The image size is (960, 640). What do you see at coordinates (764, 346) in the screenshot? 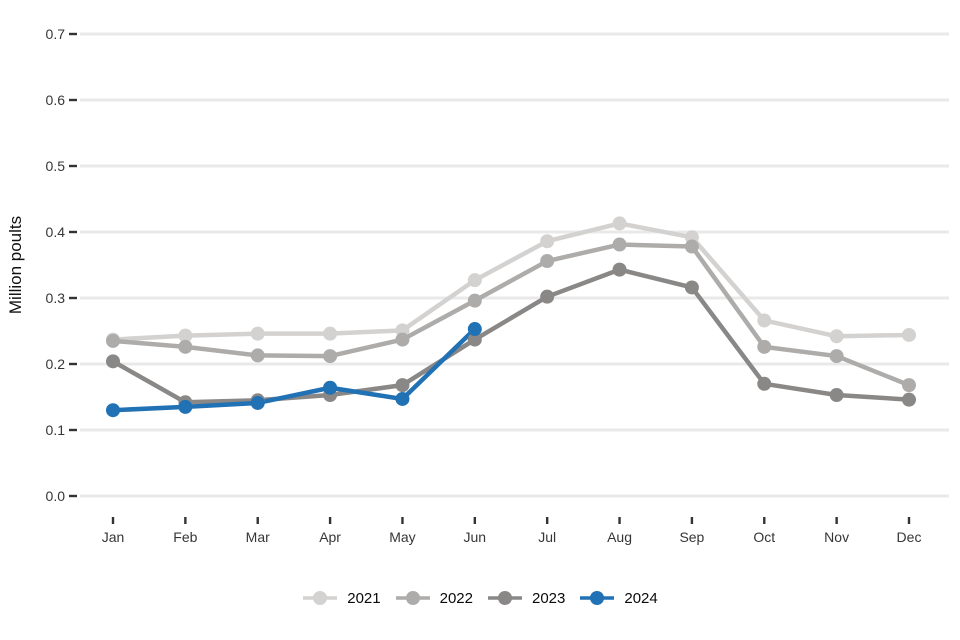
I see `data-point-2022-Oct` at bounding box center [764, 346].